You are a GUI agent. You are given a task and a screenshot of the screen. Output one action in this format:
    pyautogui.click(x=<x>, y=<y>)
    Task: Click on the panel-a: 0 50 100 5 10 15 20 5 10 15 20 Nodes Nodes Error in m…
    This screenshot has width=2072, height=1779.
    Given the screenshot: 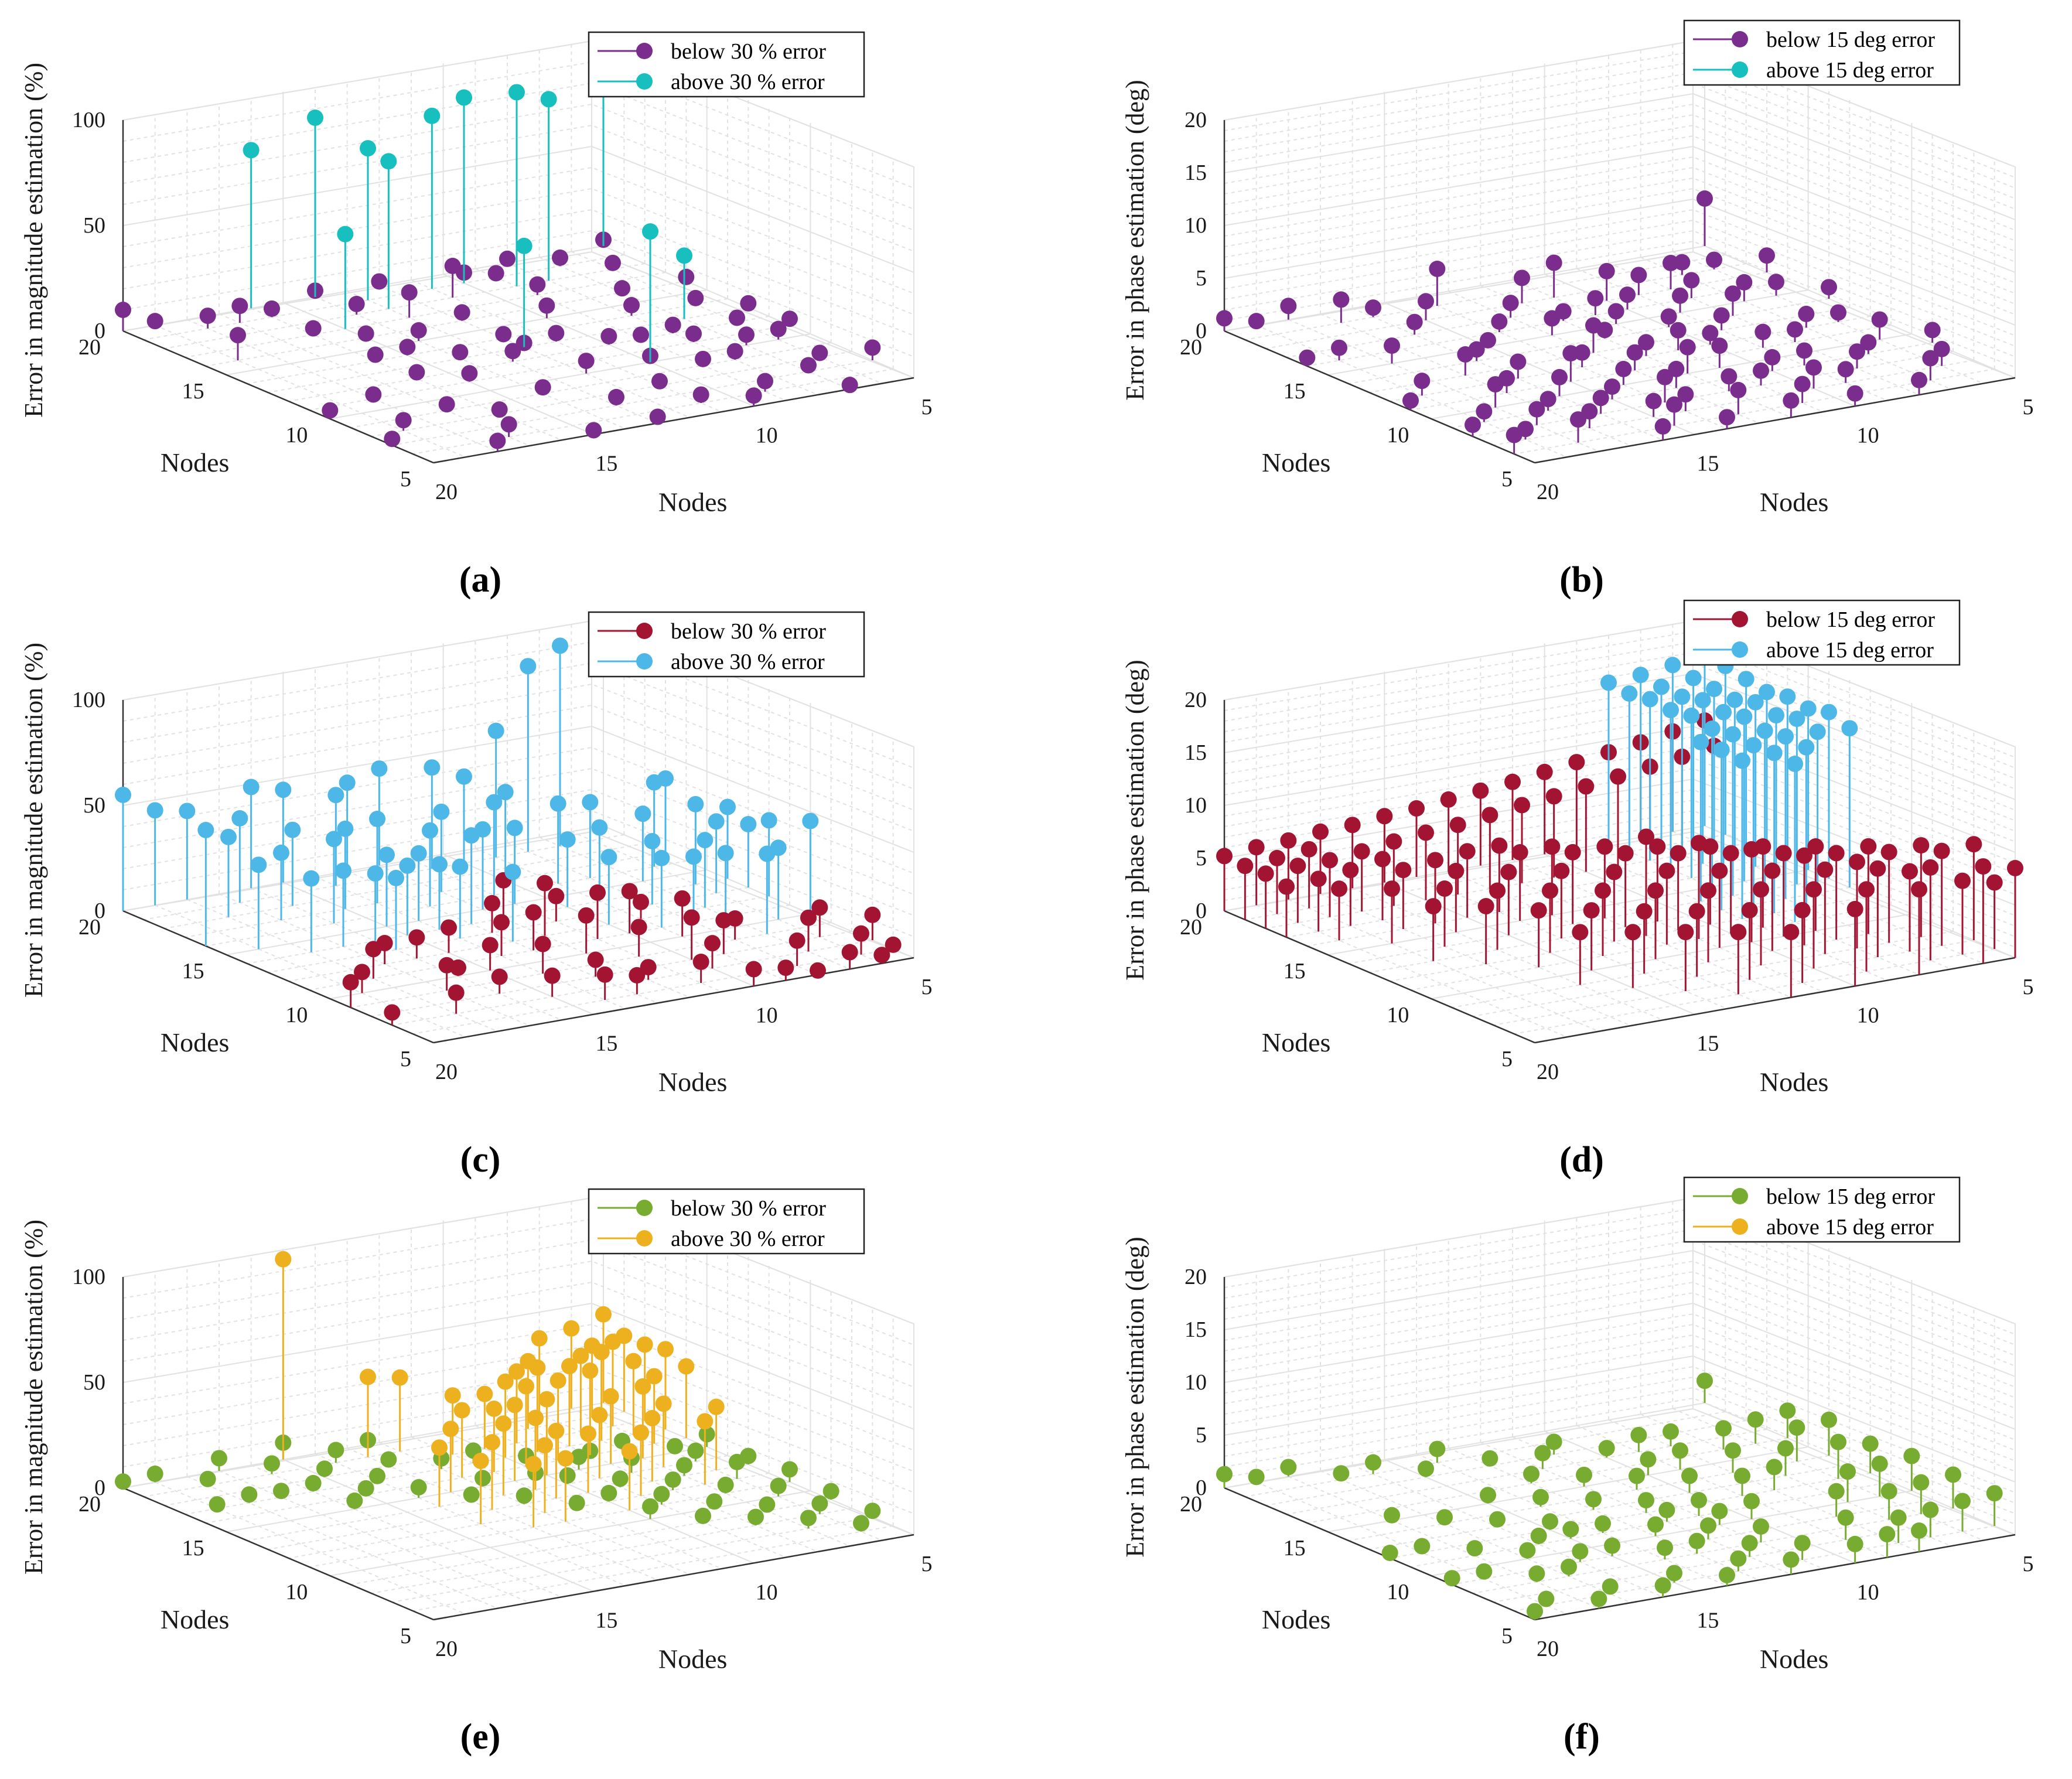 What is the action you would take?
    pyautogui.click(x=476, y=315)
    